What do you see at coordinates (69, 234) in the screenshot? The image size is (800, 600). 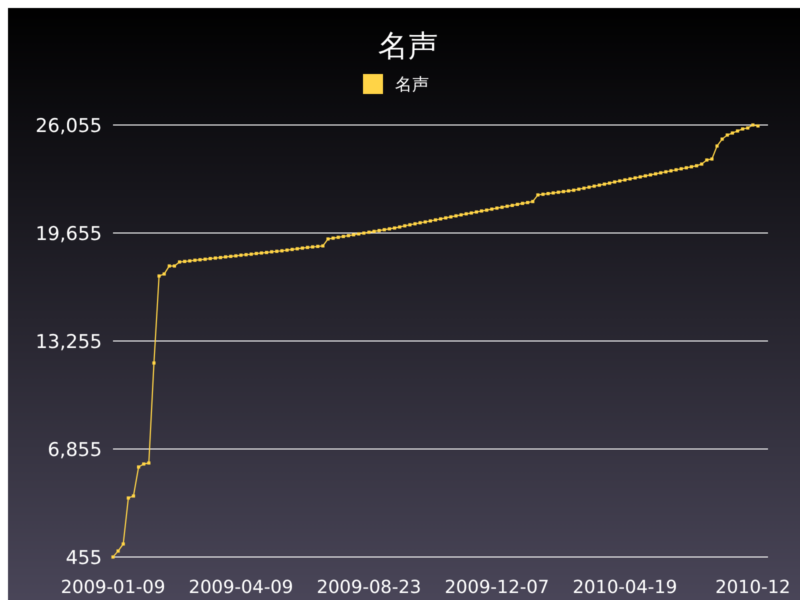 I see `y-tick-label: 19,655` at bounding box center [69, 234].